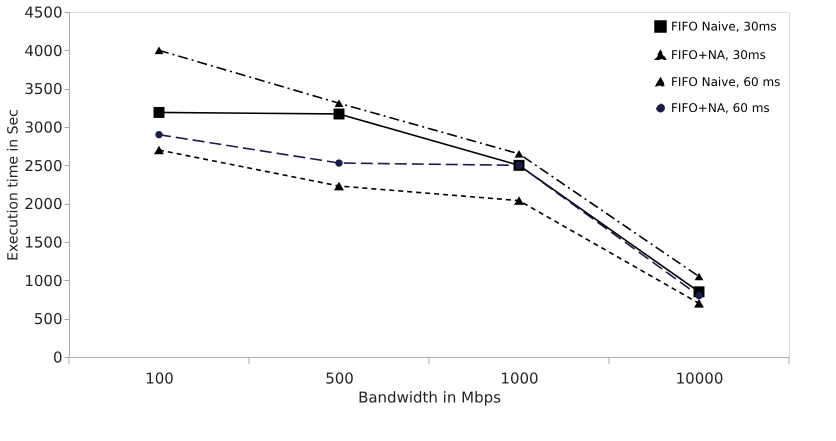  What do you see at coordinates (43, 51) in the screenshot?
I see `y-tick-label: 4000` at bounding box center [43, 51].